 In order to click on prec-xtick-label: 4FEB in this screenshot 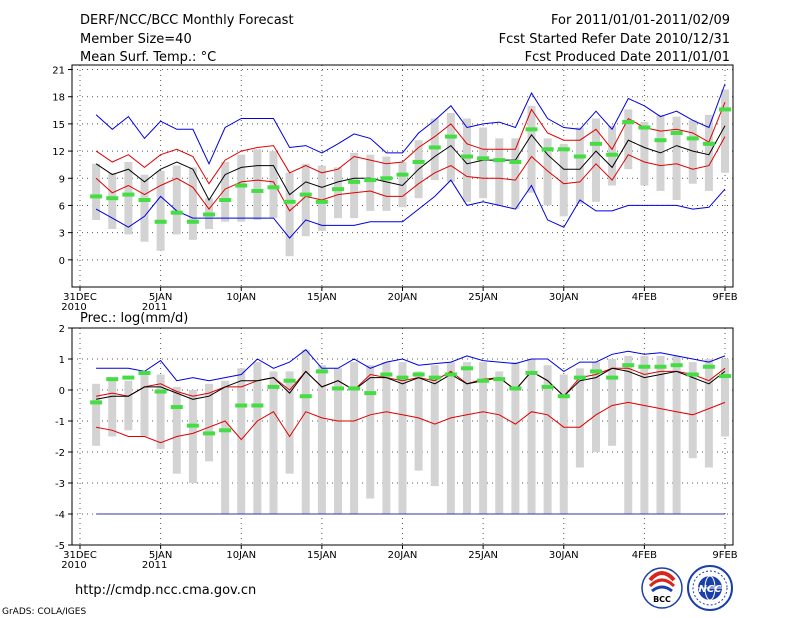, I will do `click(644, 555)`.